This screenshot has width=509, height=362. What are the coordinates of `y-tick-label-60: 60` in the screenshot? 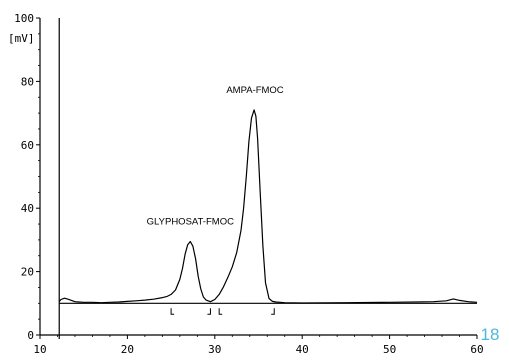 It's located at (27, 145).